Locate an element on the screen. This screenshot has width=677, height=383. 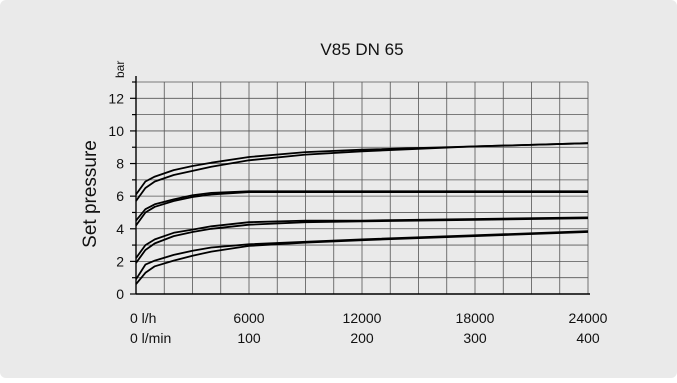
x-tick-label-secondary: 200 is located at coordinates (362, 338).